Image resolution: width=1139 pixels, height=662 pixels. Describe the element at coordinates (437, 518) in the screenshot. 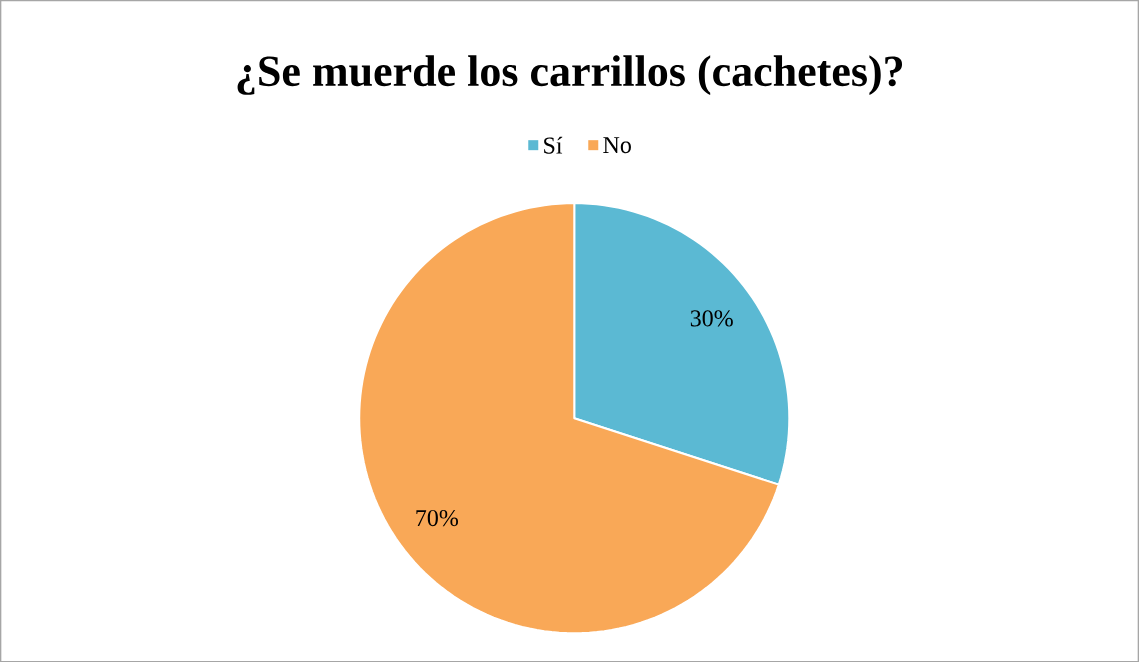

I see `data-label: 70%` at that location.